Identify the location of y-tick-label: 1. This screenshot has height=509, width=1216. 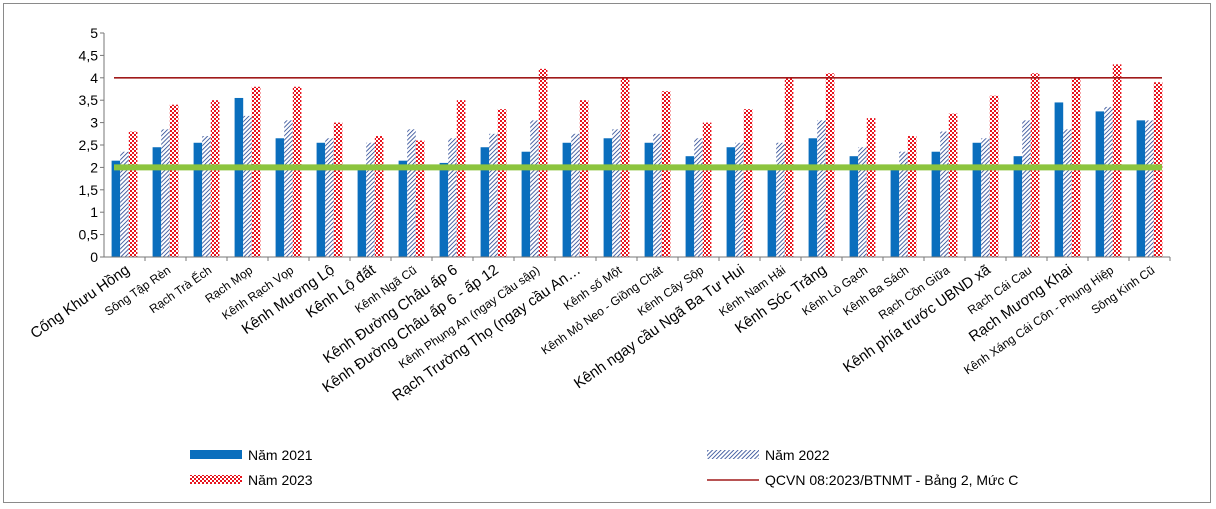
(94, 212).